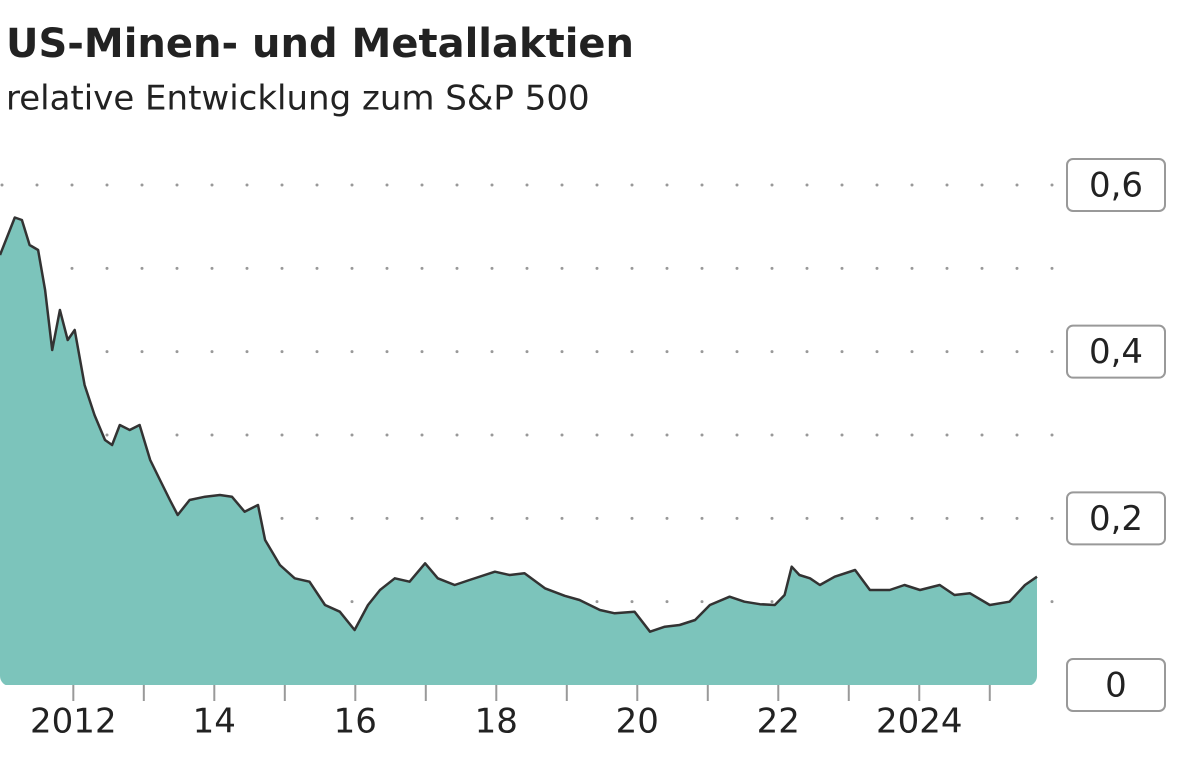 This screenshot has height=765, width=1200. Describe the element at coordinates (919, 722) in the screenshot. I see `x-tick-label: 2024` at that location.